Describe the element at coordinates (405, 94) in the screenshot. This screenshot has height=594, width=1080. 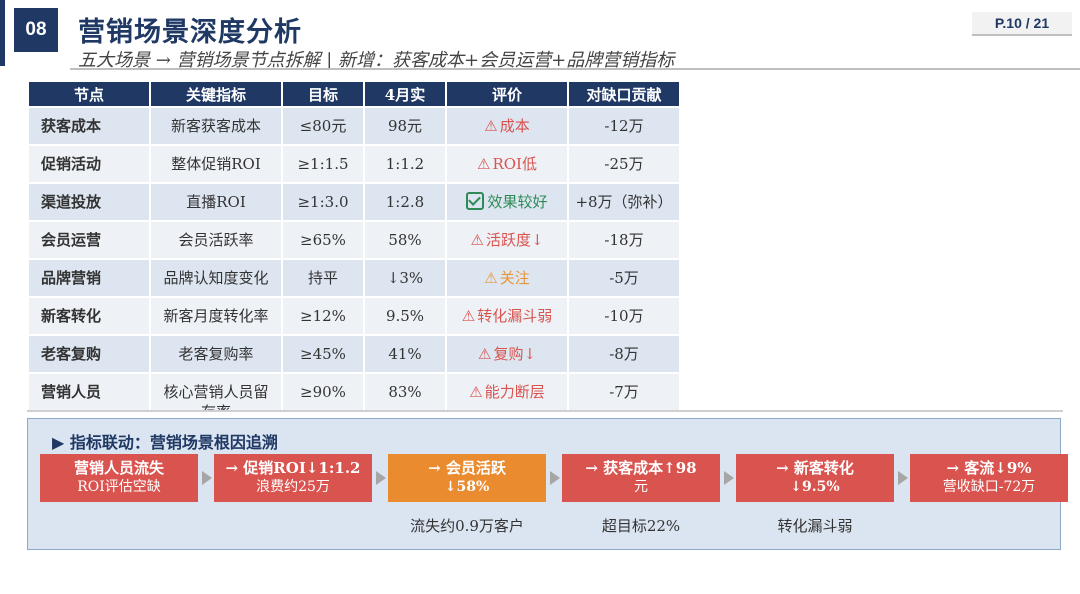
I see `column-header-actual: 4月实` at that location.